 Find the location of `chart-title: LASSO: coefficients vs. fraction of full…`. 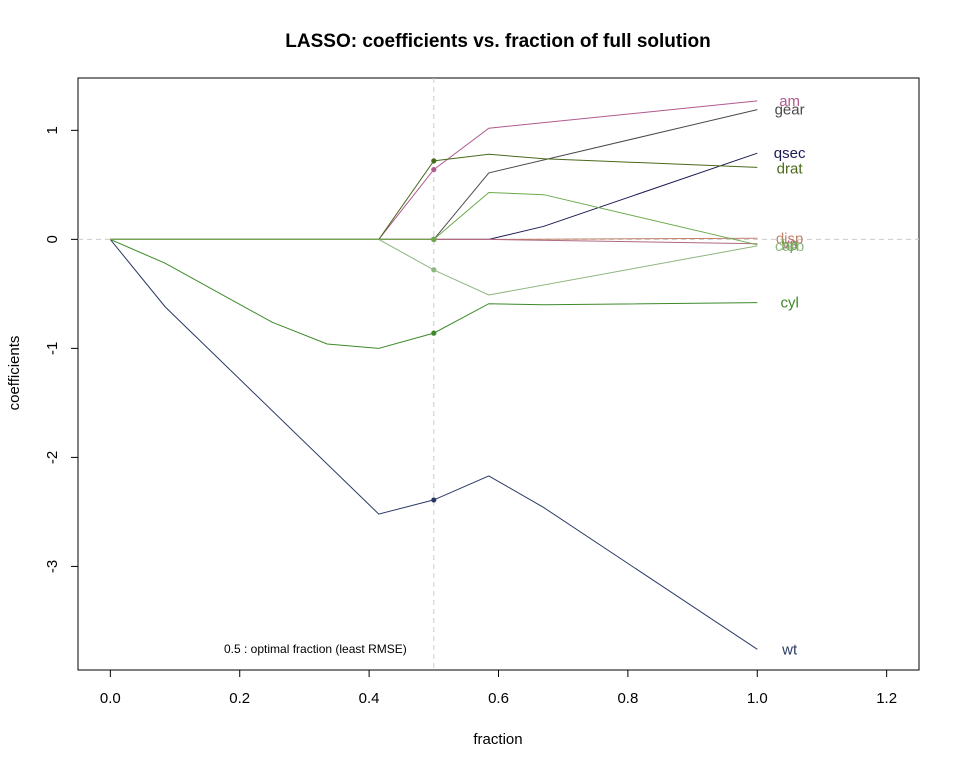

chart-title: LASSO: coefficients vs. fraction of full… is located at coordinates (497, 41).